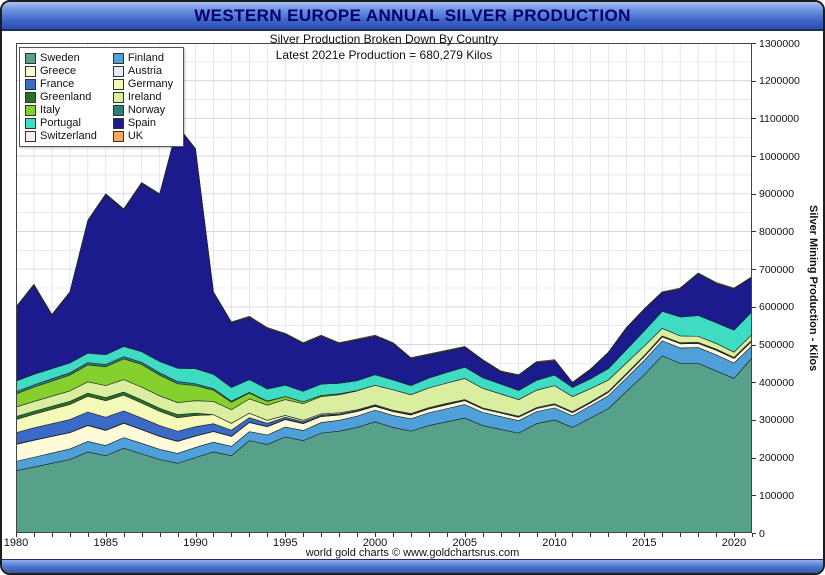  I want to click on legend-item-ireland: Ireland, so click(142, 97).